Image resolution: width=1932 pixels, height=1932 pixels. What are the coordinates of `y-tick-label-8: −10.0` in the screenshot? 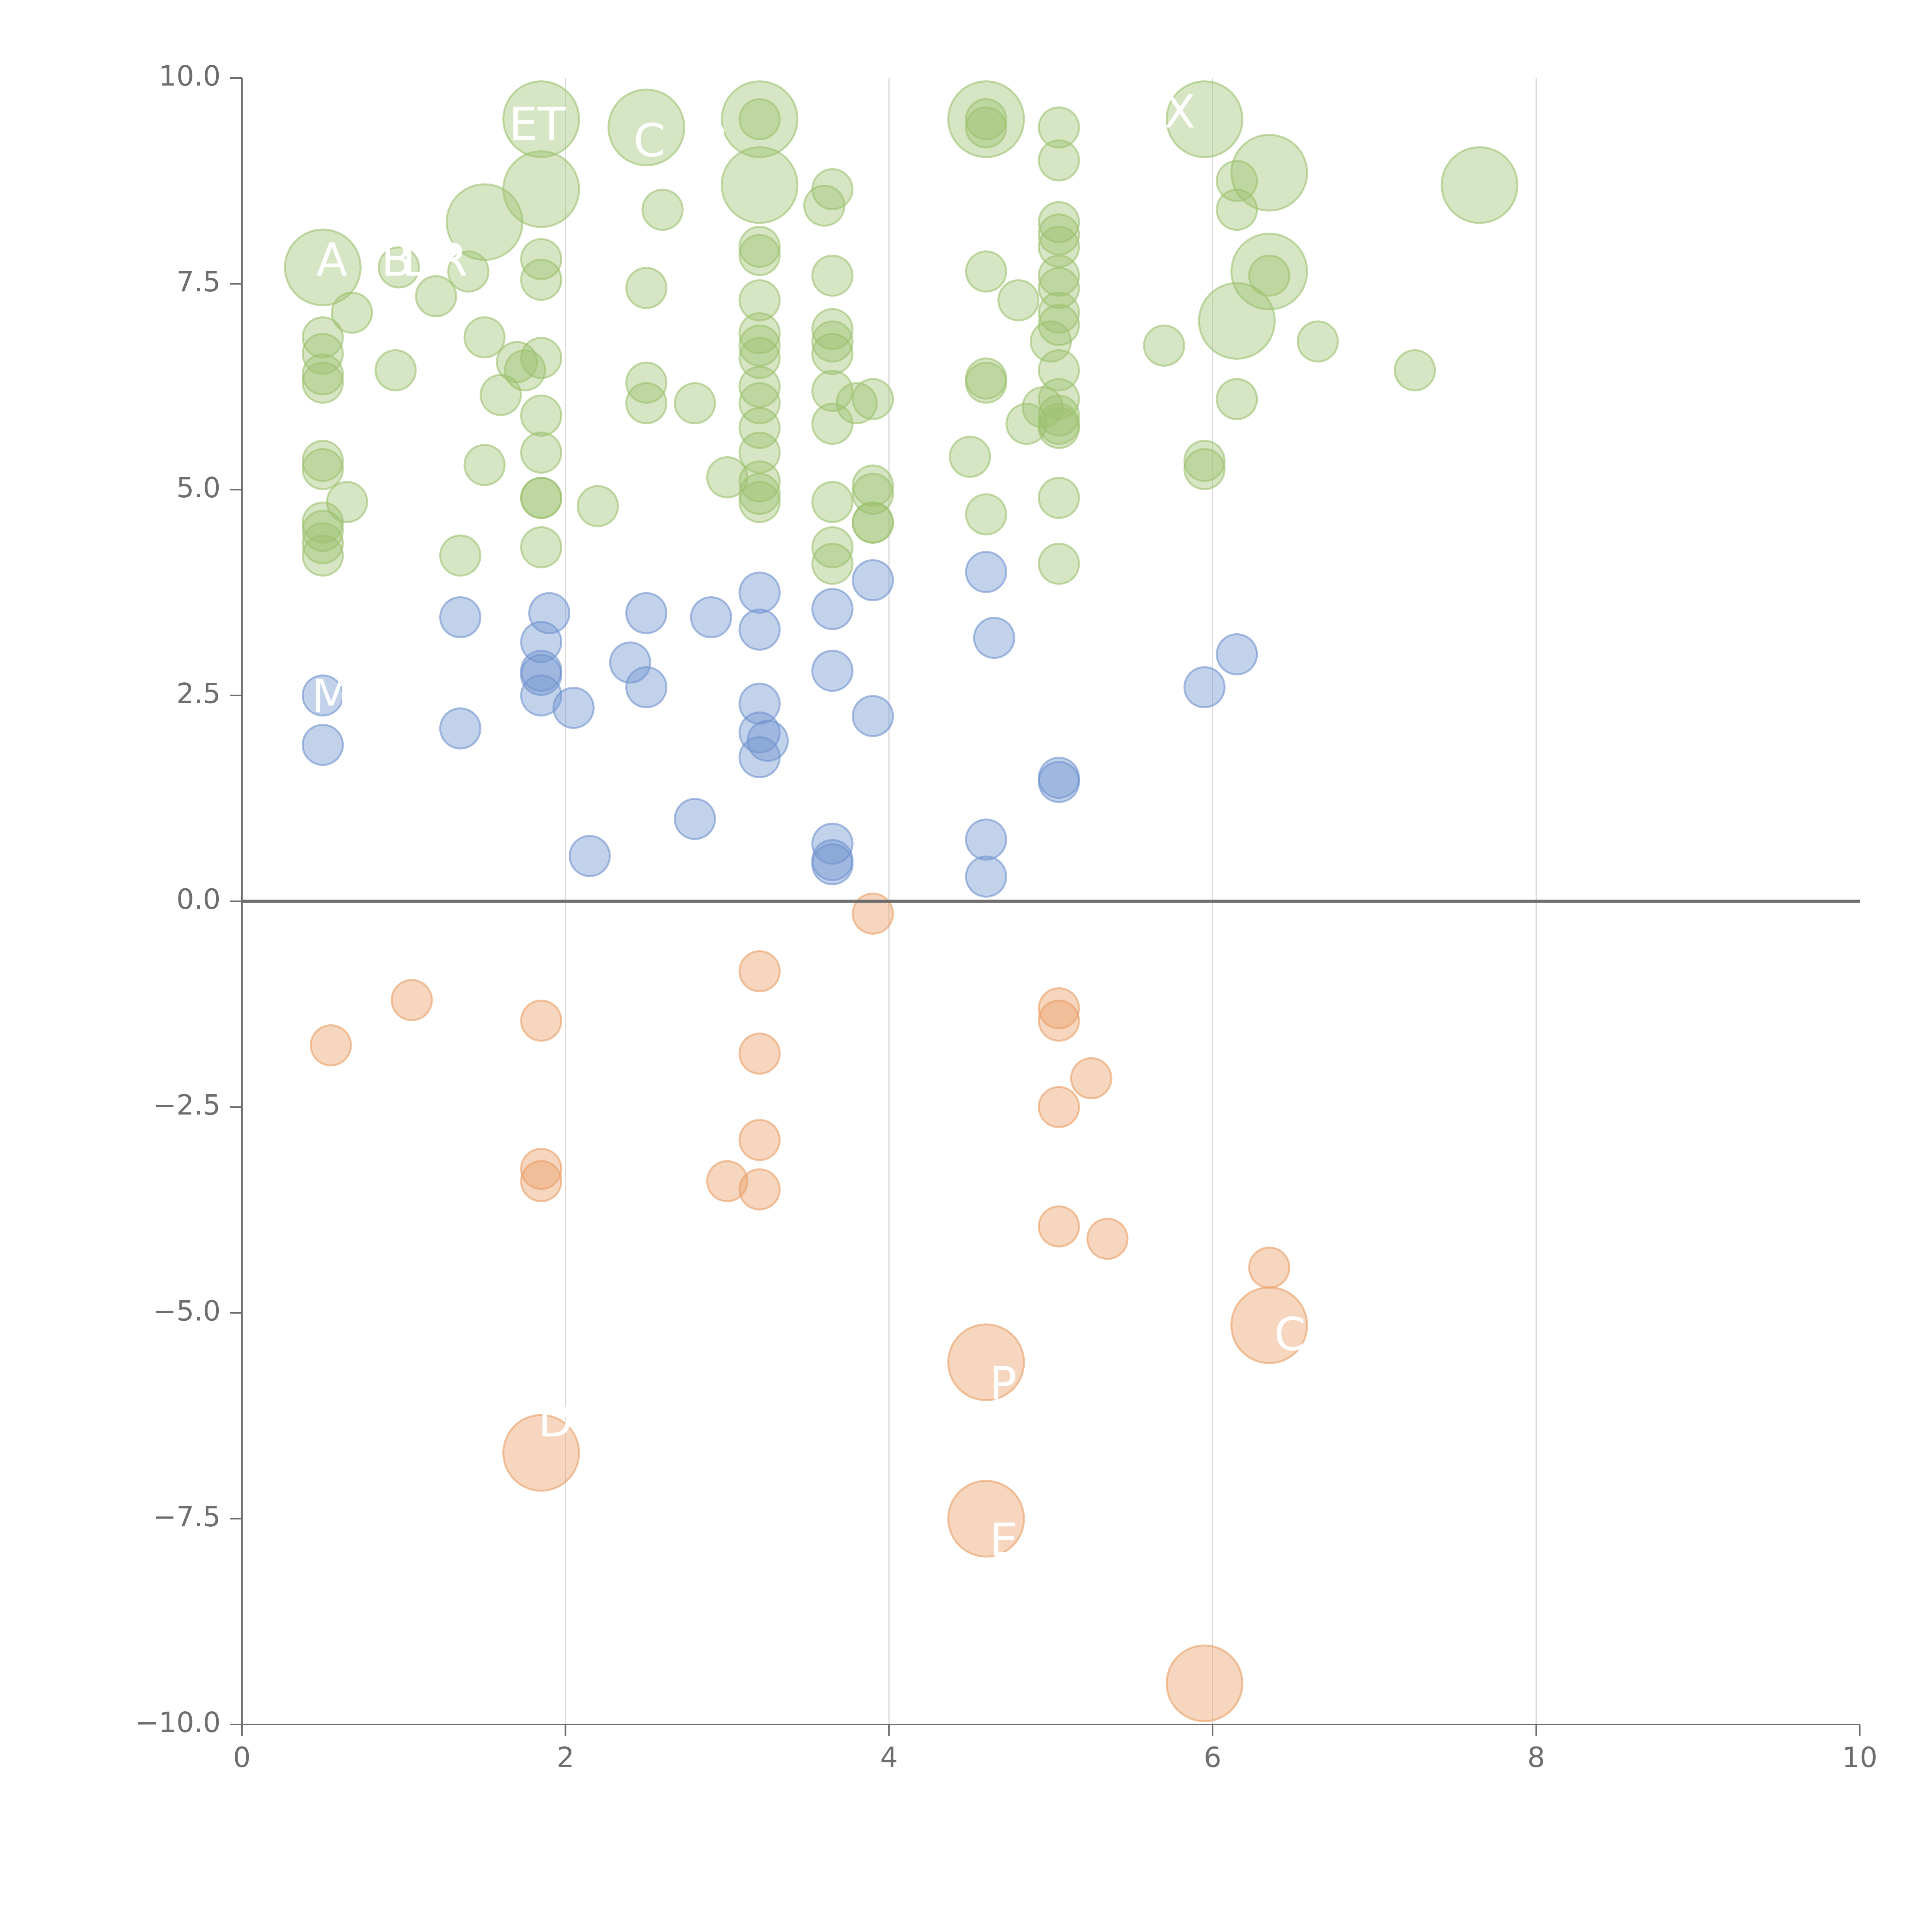 It's located at (178, 1723).